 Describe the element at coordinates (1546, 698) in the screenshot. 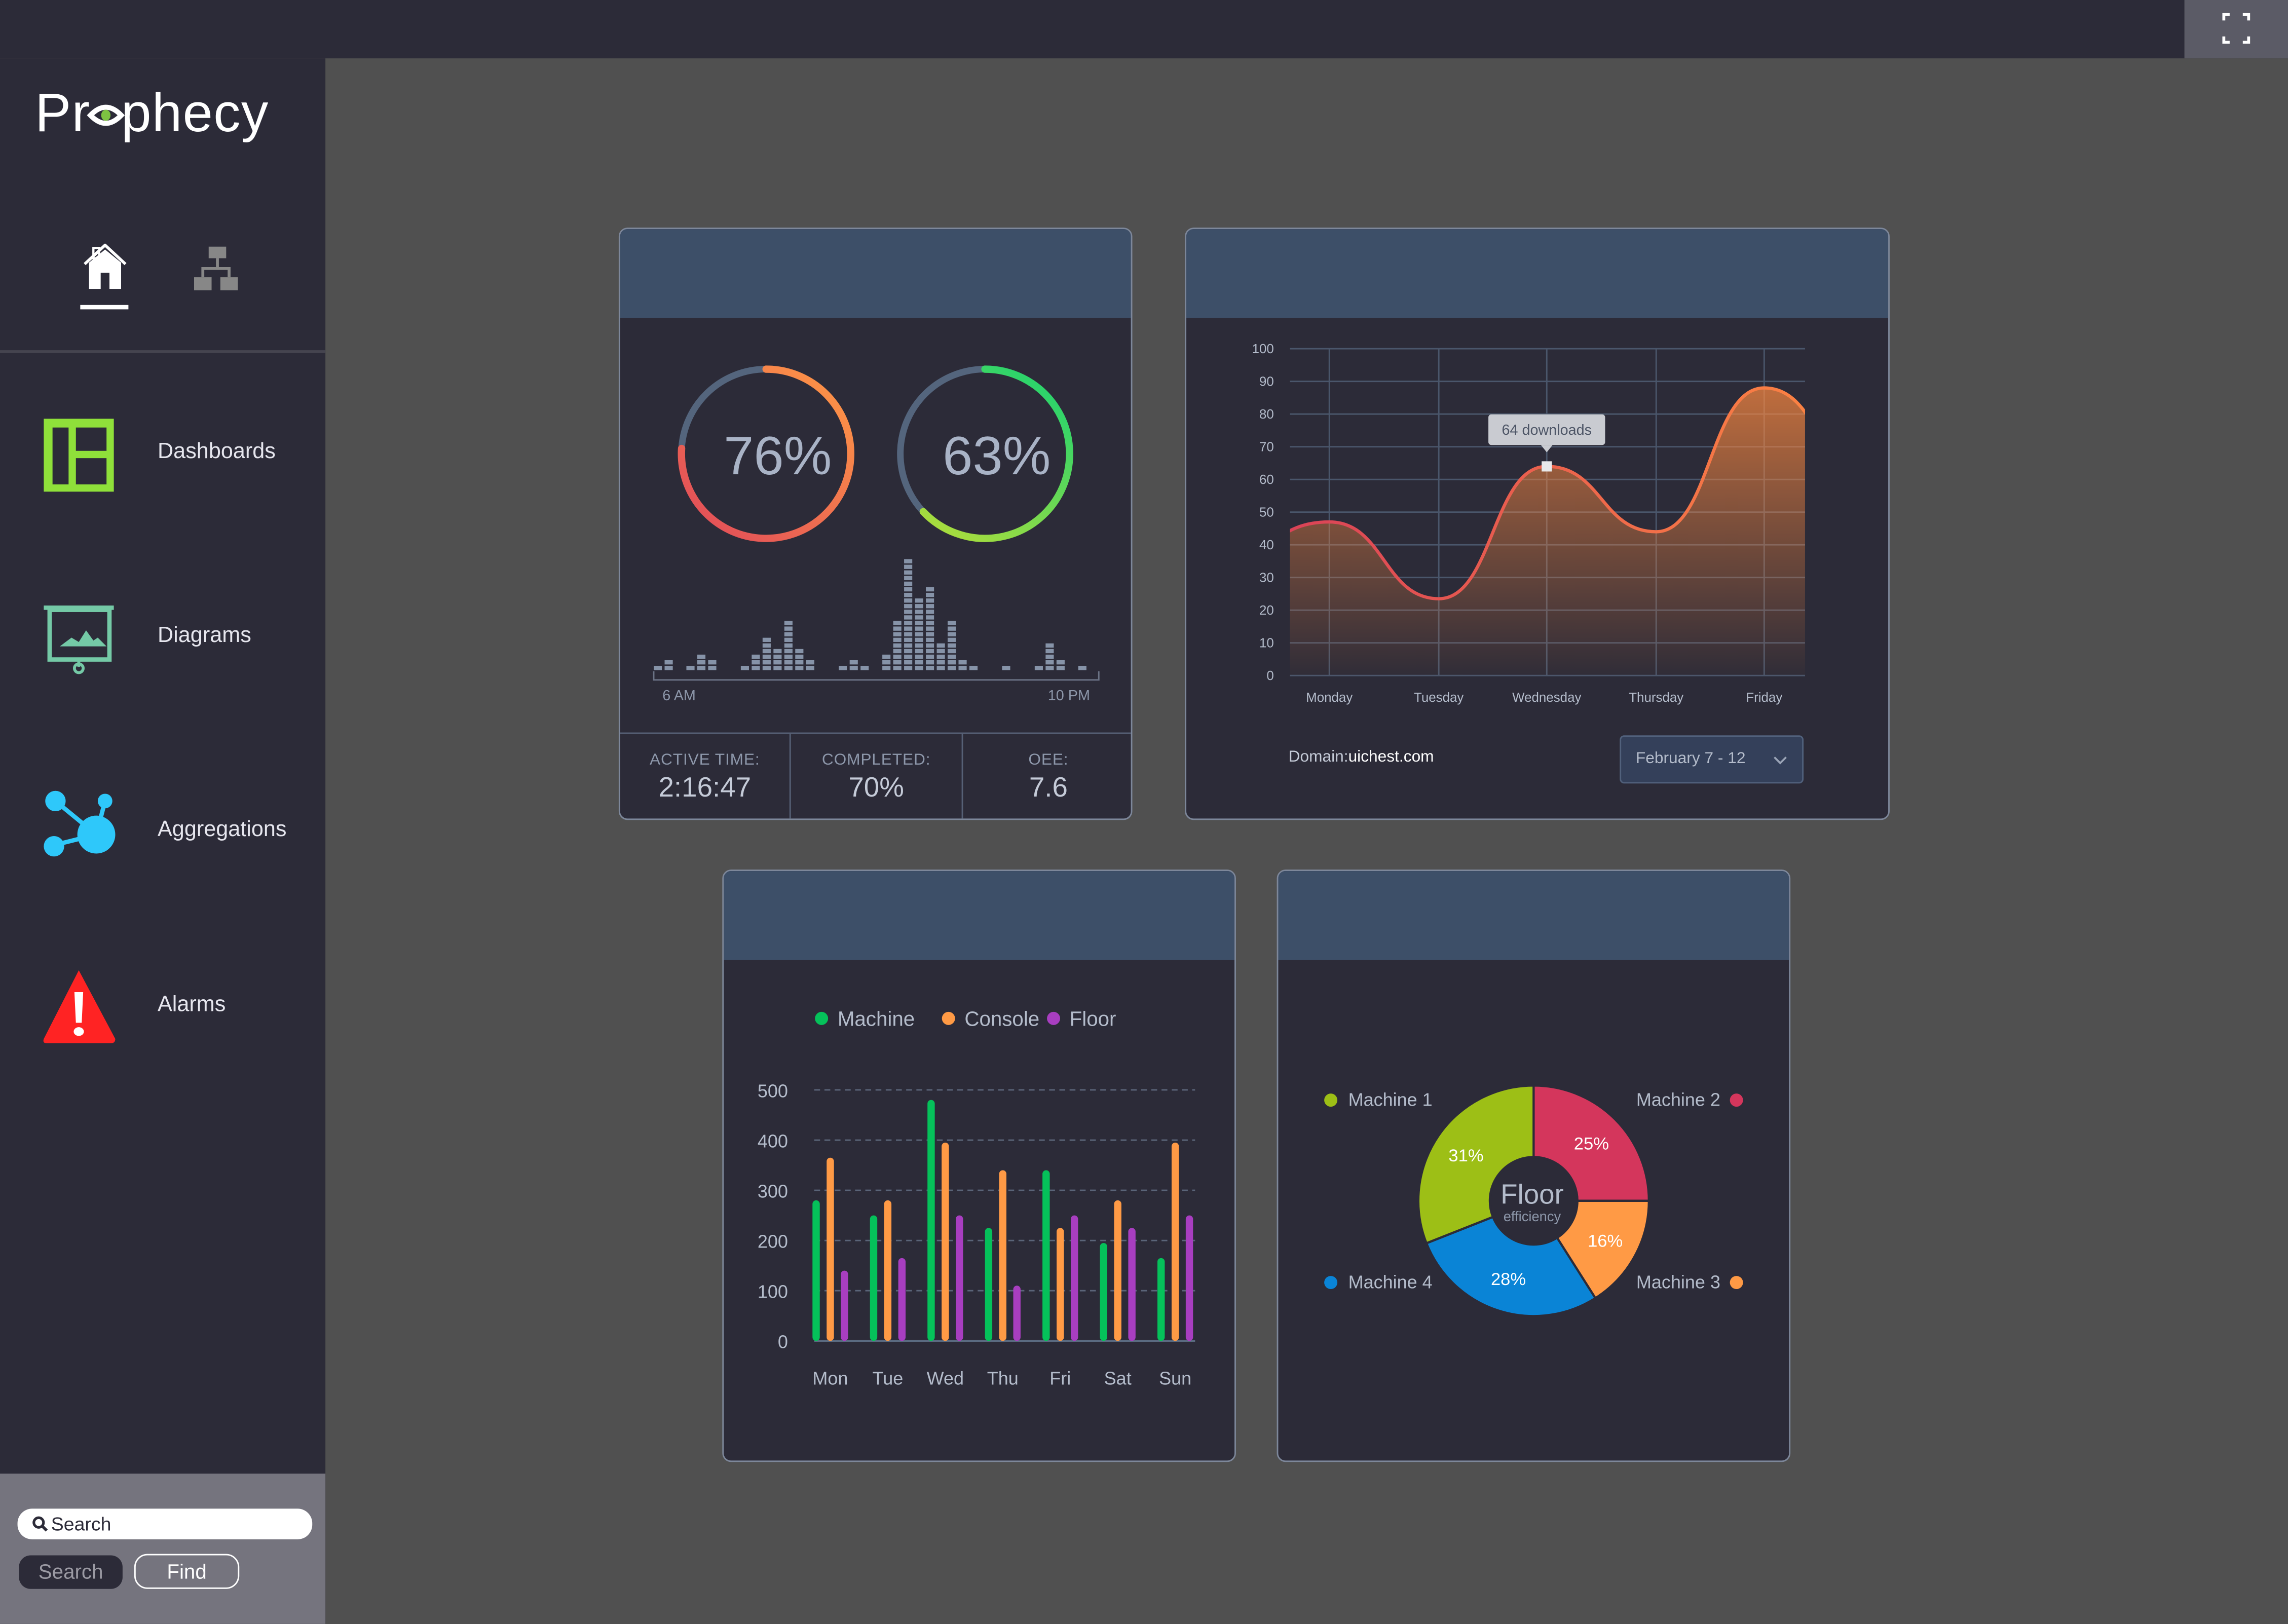

I see `x-tick-label: Wednesday` at that location.